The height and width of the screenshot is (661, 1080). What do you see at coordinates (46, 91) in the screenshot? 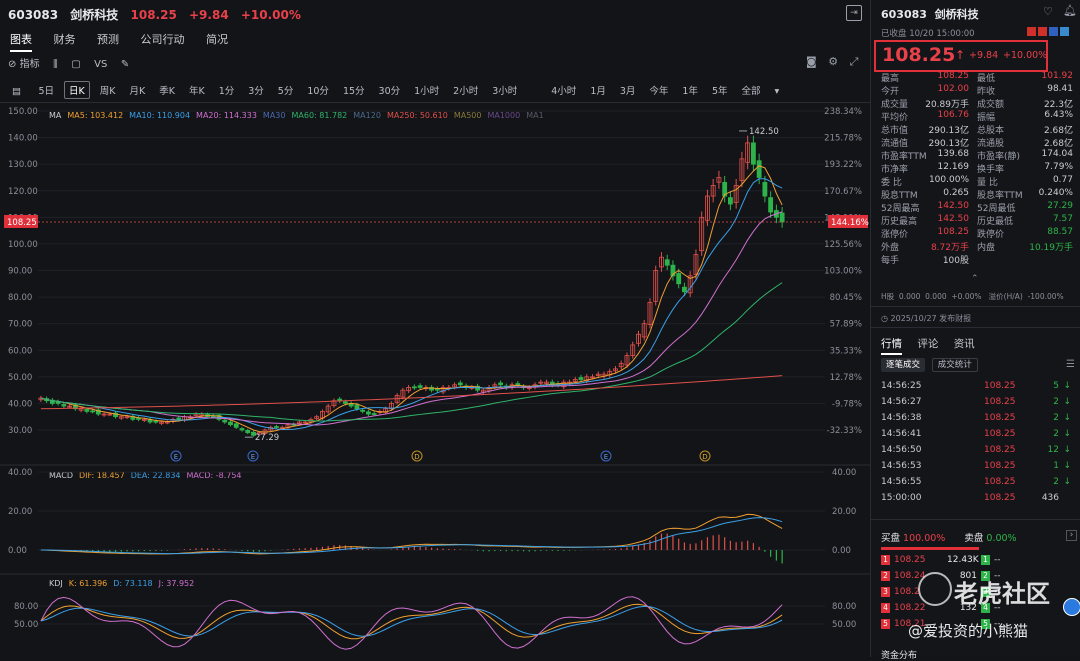
I see `period-option: 5日` at bounding box center [46, 91].